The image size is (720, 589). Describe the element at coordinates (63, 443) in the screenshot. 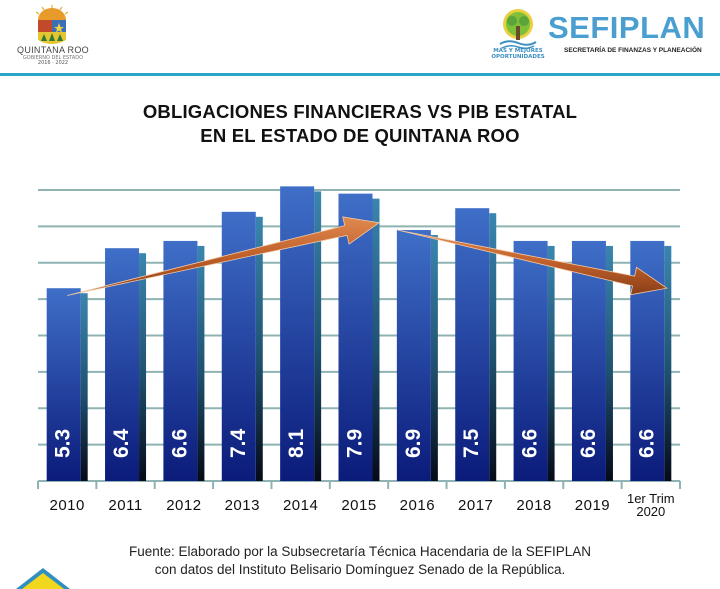

I see `bar-value-label: 5.3` at that location.